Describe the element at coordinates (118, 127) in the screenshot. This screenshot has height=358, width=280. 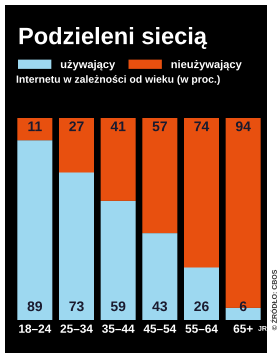
I see `data-label: 41` at that location.